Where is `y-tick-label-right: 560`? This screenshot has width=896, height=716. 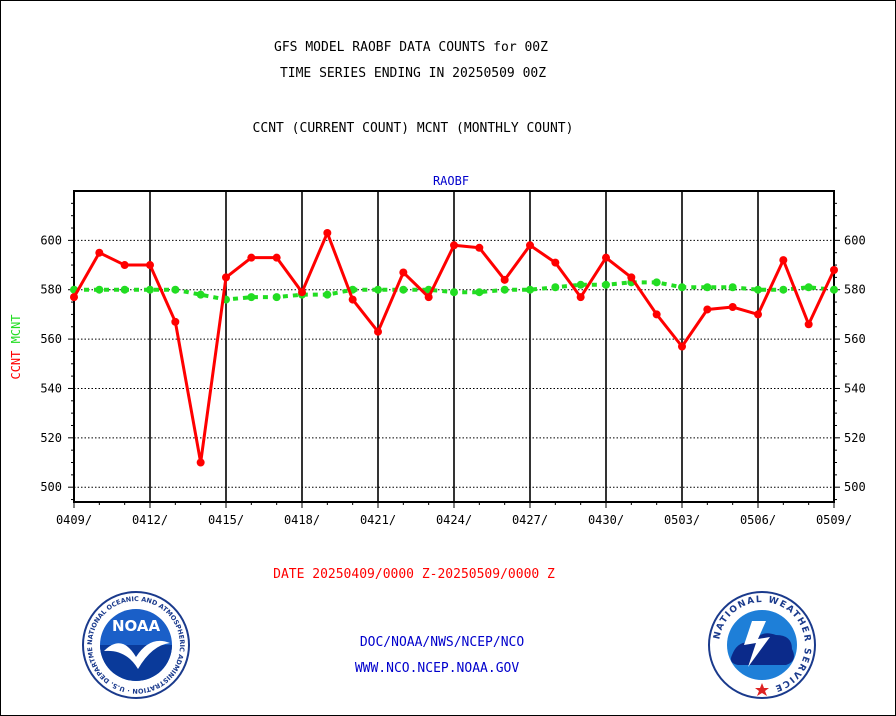 y-tick-label-right: 560 is located at coordinates (855, 339).